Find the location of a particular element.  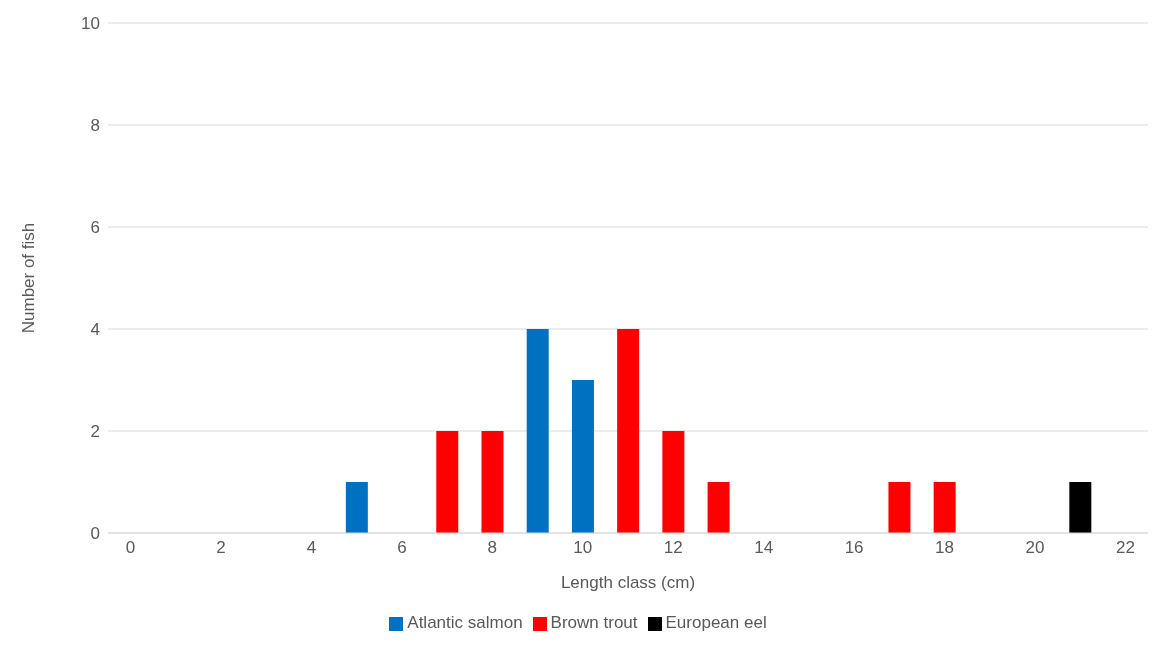

x-tick-label: 20 is located at coordinates (1035, 548).